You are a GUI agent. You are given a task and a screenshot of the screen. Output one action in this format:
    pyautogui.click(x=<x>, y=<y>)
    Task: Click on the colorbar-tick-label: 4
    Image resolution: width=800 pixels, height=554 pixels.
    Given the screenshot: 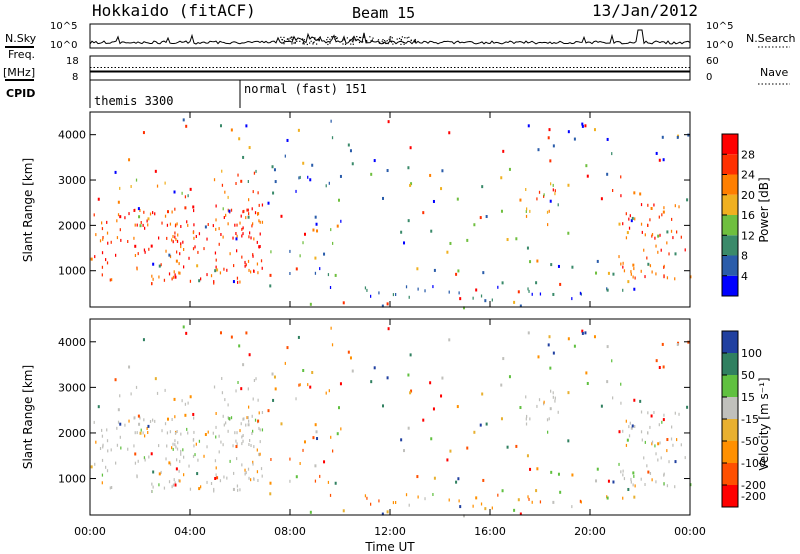 What is the action you would take?
    pyautogui.click(x=744, y=276)
    